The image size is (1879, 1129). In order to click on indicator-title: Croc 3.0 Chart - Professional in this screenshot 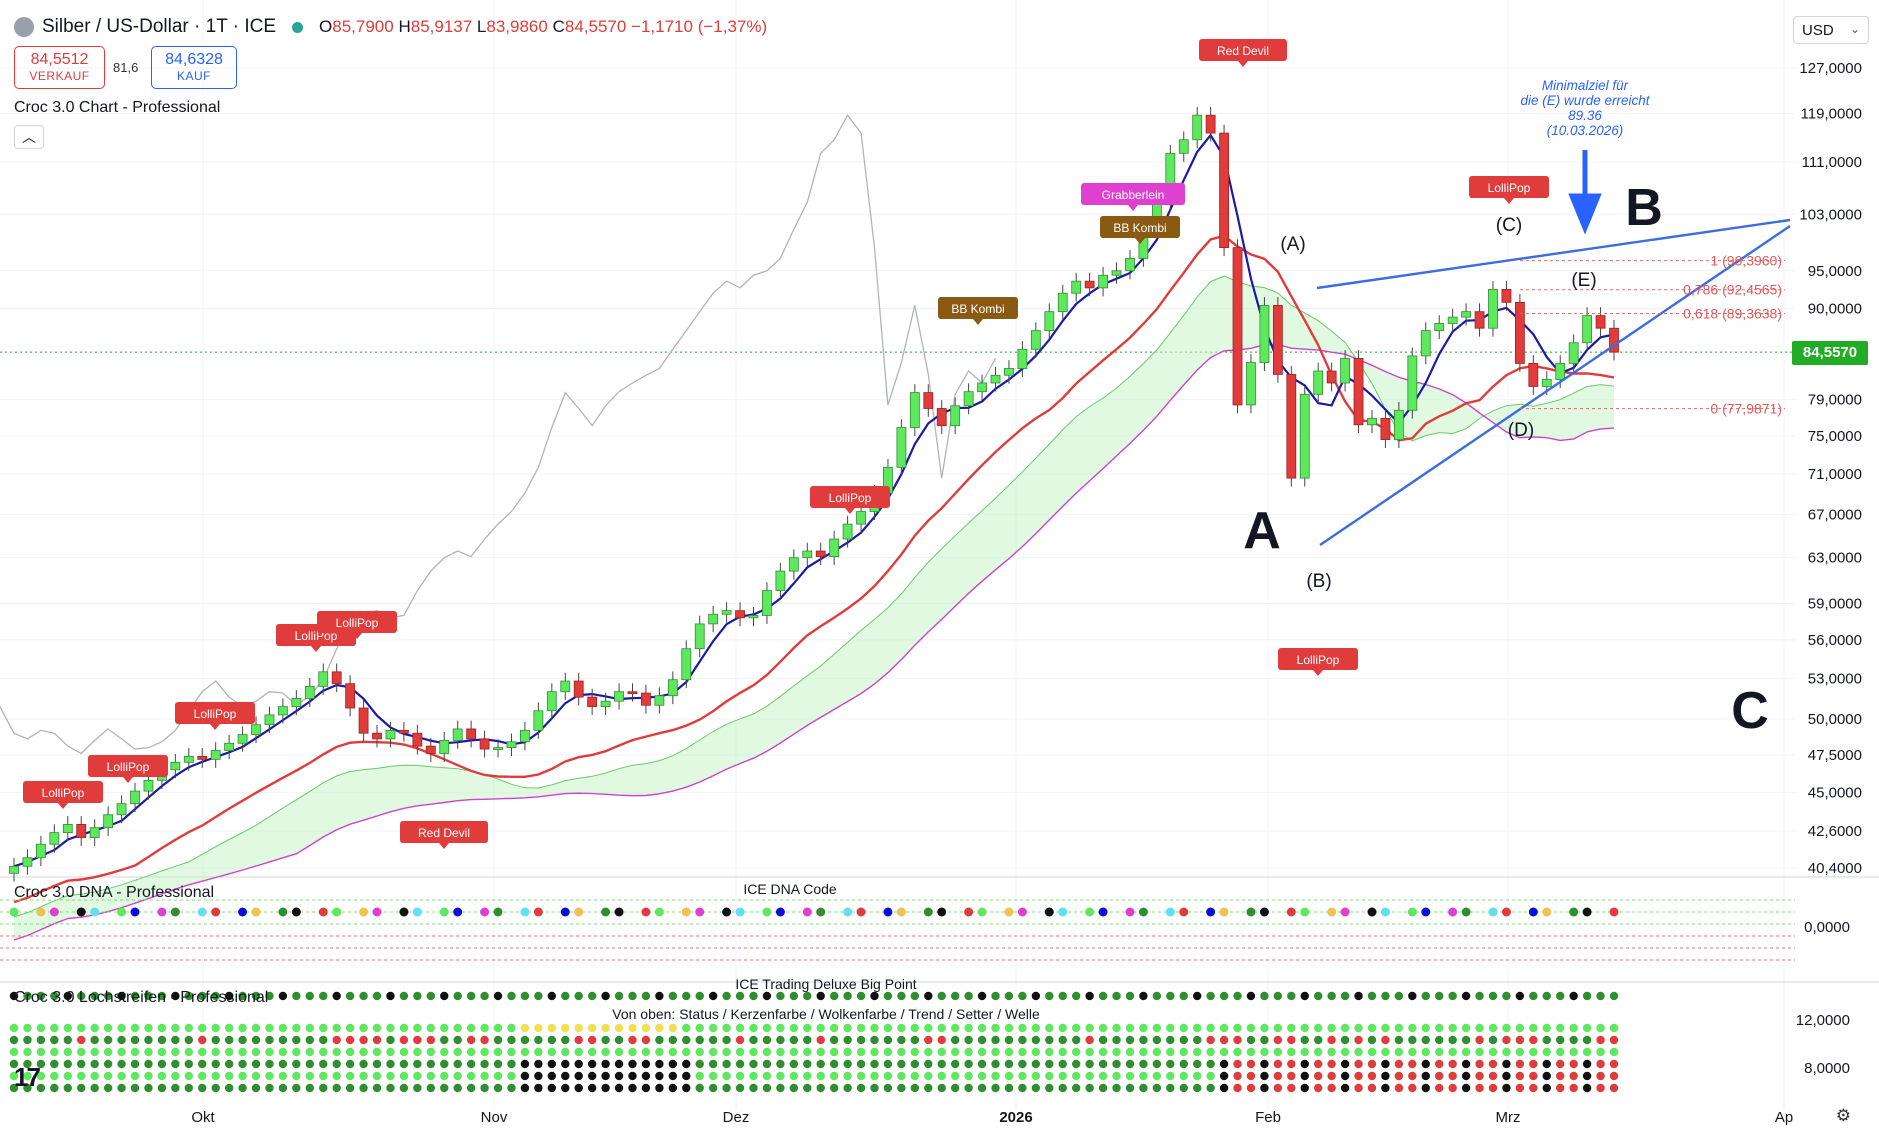, I will do `click(117, 107)`.